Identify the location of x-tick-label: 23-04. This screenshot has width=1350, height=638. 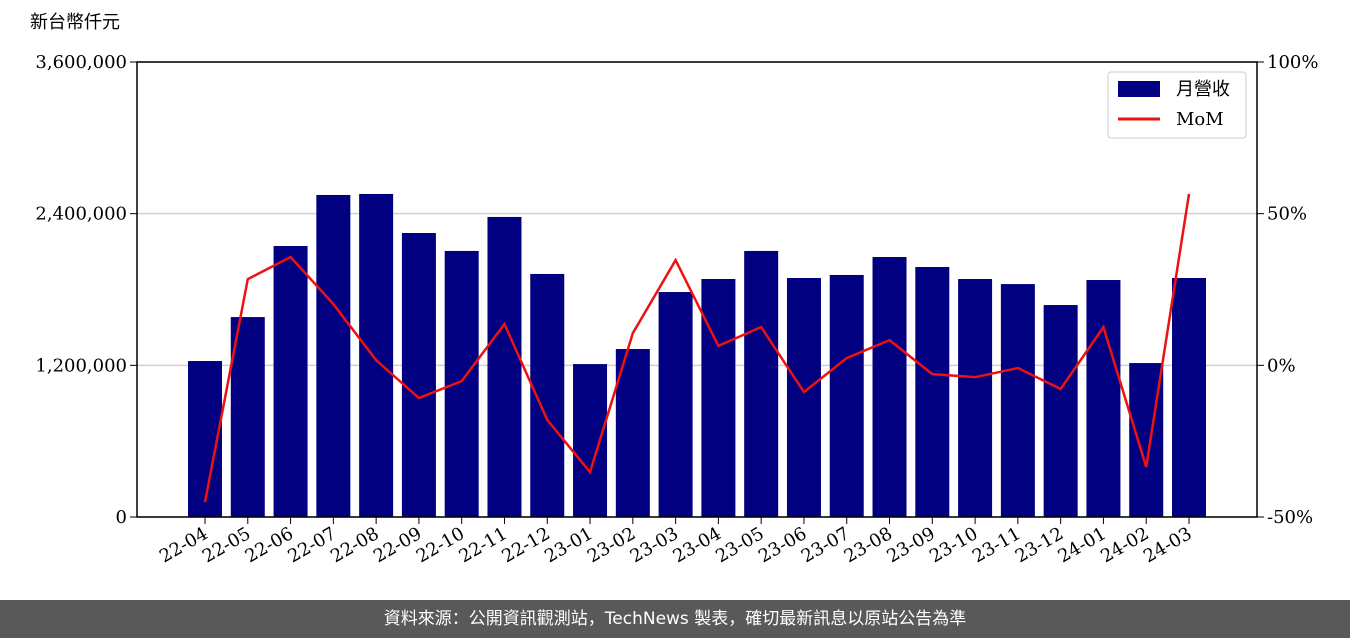
(696, 545).